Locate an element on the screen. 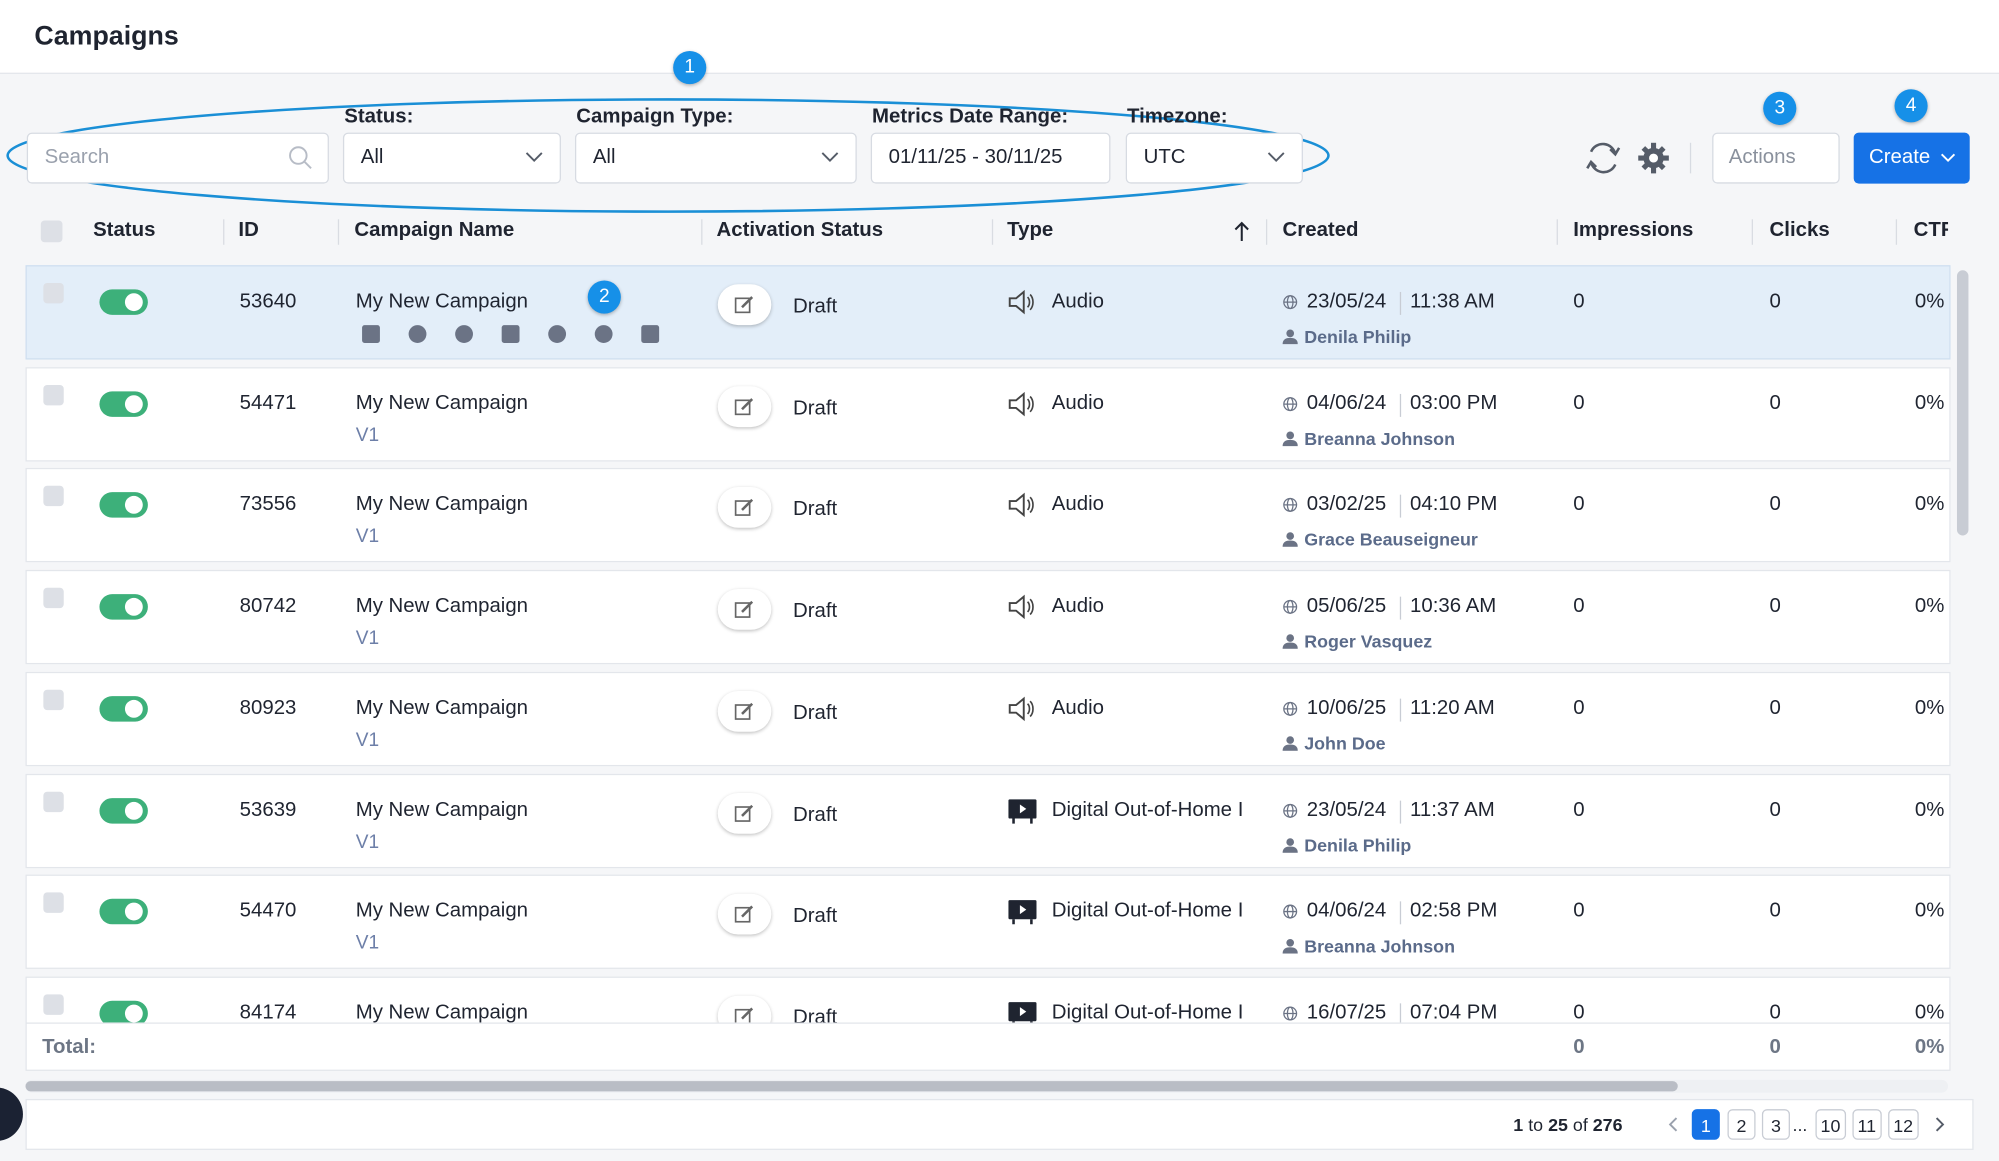 Image resolution: width=1999 pixels, height=1161 pixels. created-time: 04:10 PM is located at coordinates (1454, 504).